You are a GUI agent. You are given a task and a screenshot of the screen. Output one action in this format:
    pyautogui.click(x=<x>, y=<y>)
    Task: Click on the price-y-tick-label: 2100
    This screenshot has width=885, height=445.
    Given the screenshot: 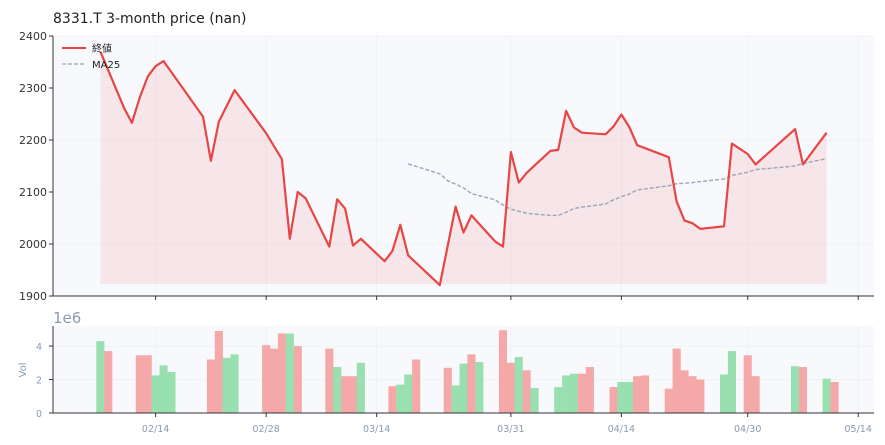 What is the action you would take?
    pyautogui.click(x=33, y=192)
    